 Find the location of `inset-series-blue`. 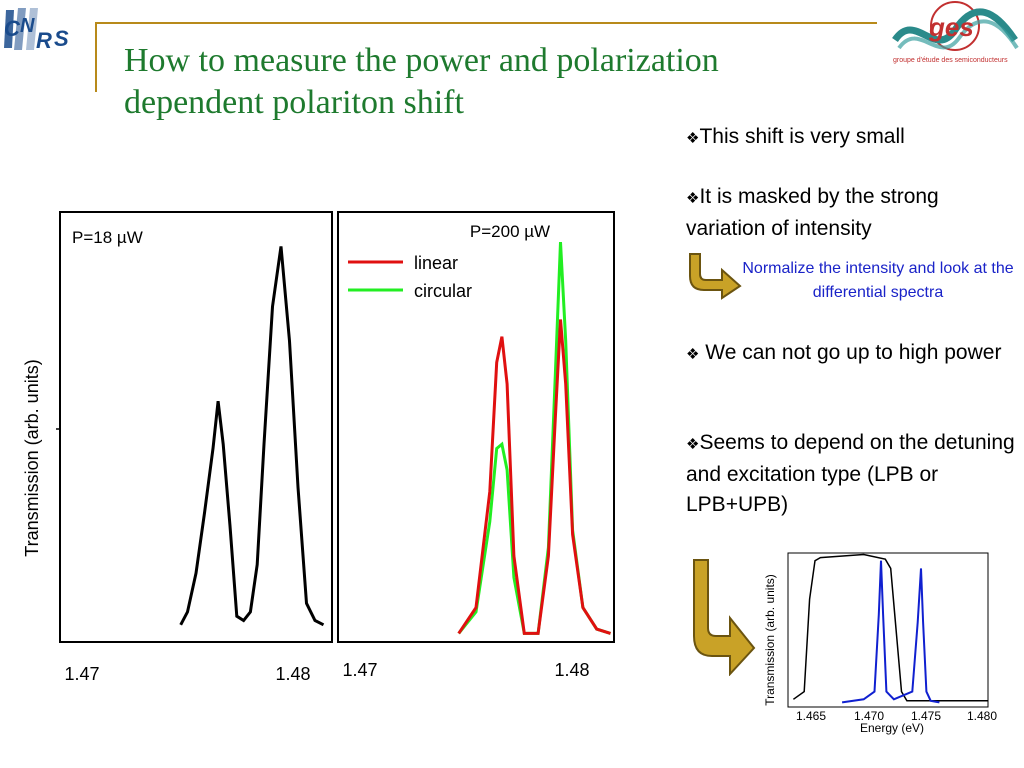

inset-series-blue is located at coordinates (890, 632).